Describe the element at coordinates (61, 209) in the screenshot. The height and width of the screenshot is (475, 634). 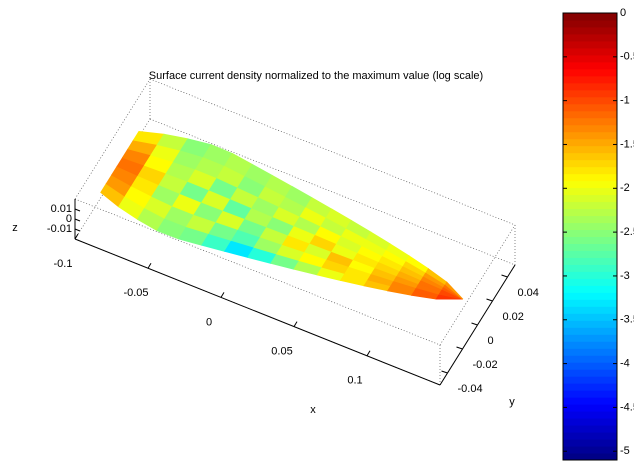
I see `z-tick-label: 0.01` at that location.